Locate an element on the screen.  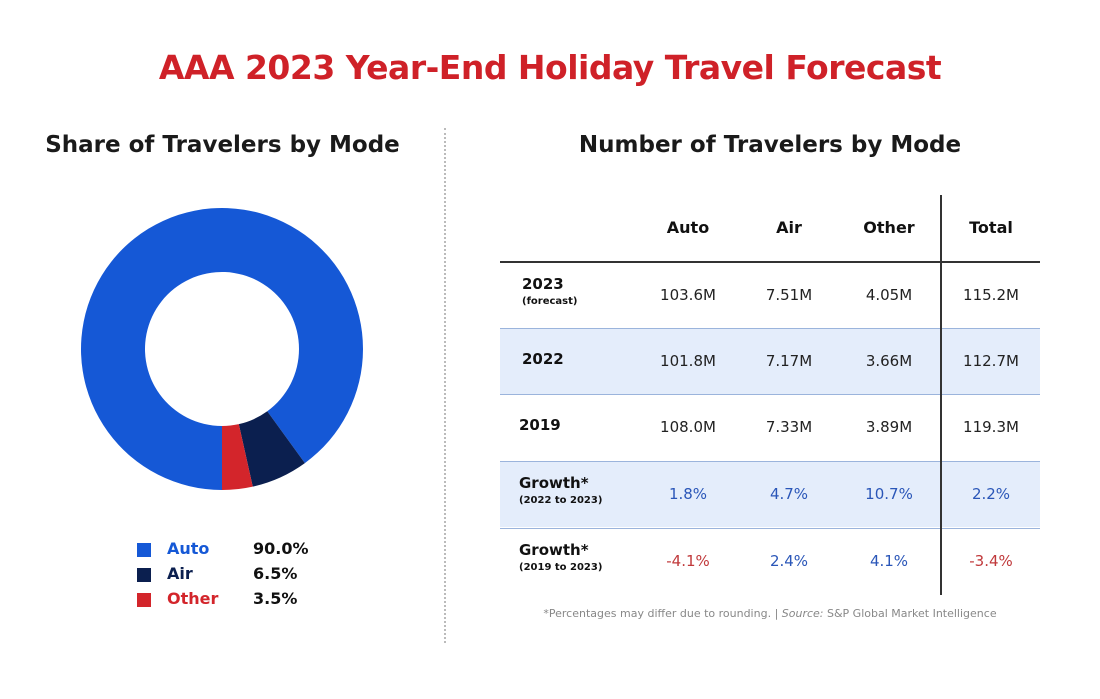
total-column-rule is located at coordinates (941, 395).